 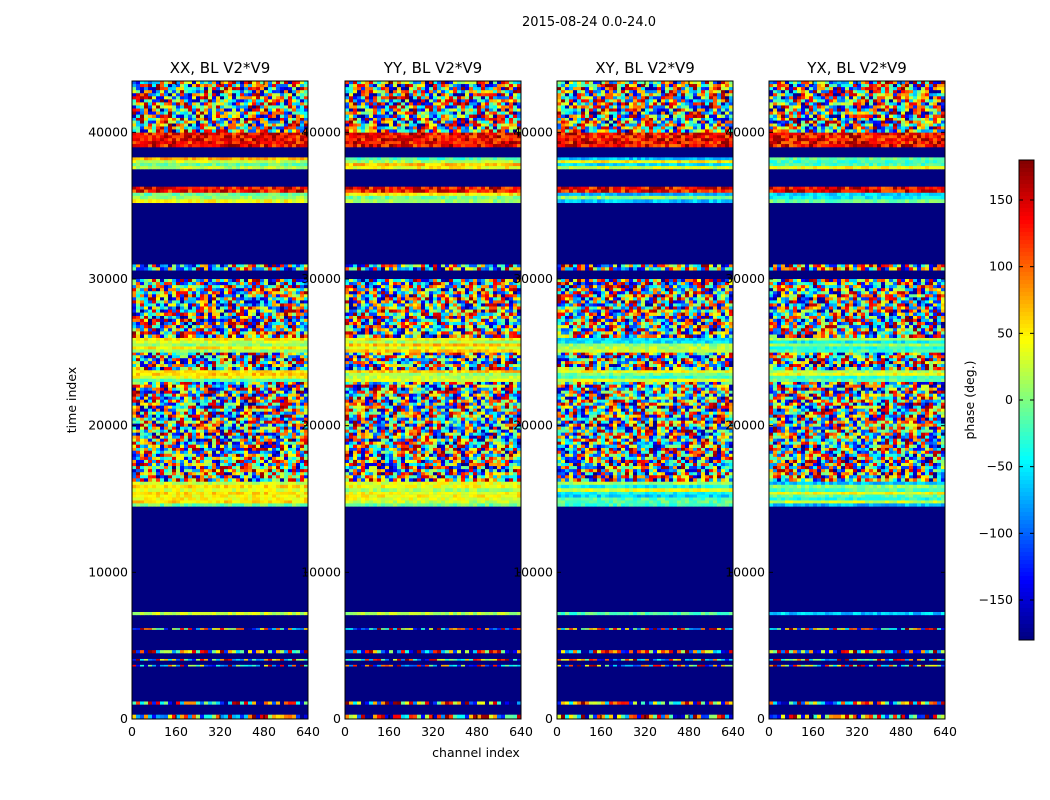 What do you see at coordinates (1001, 199) in the screenshot?
I see `colorbar-tick-label: 150` at bounding box center [1001, 199].